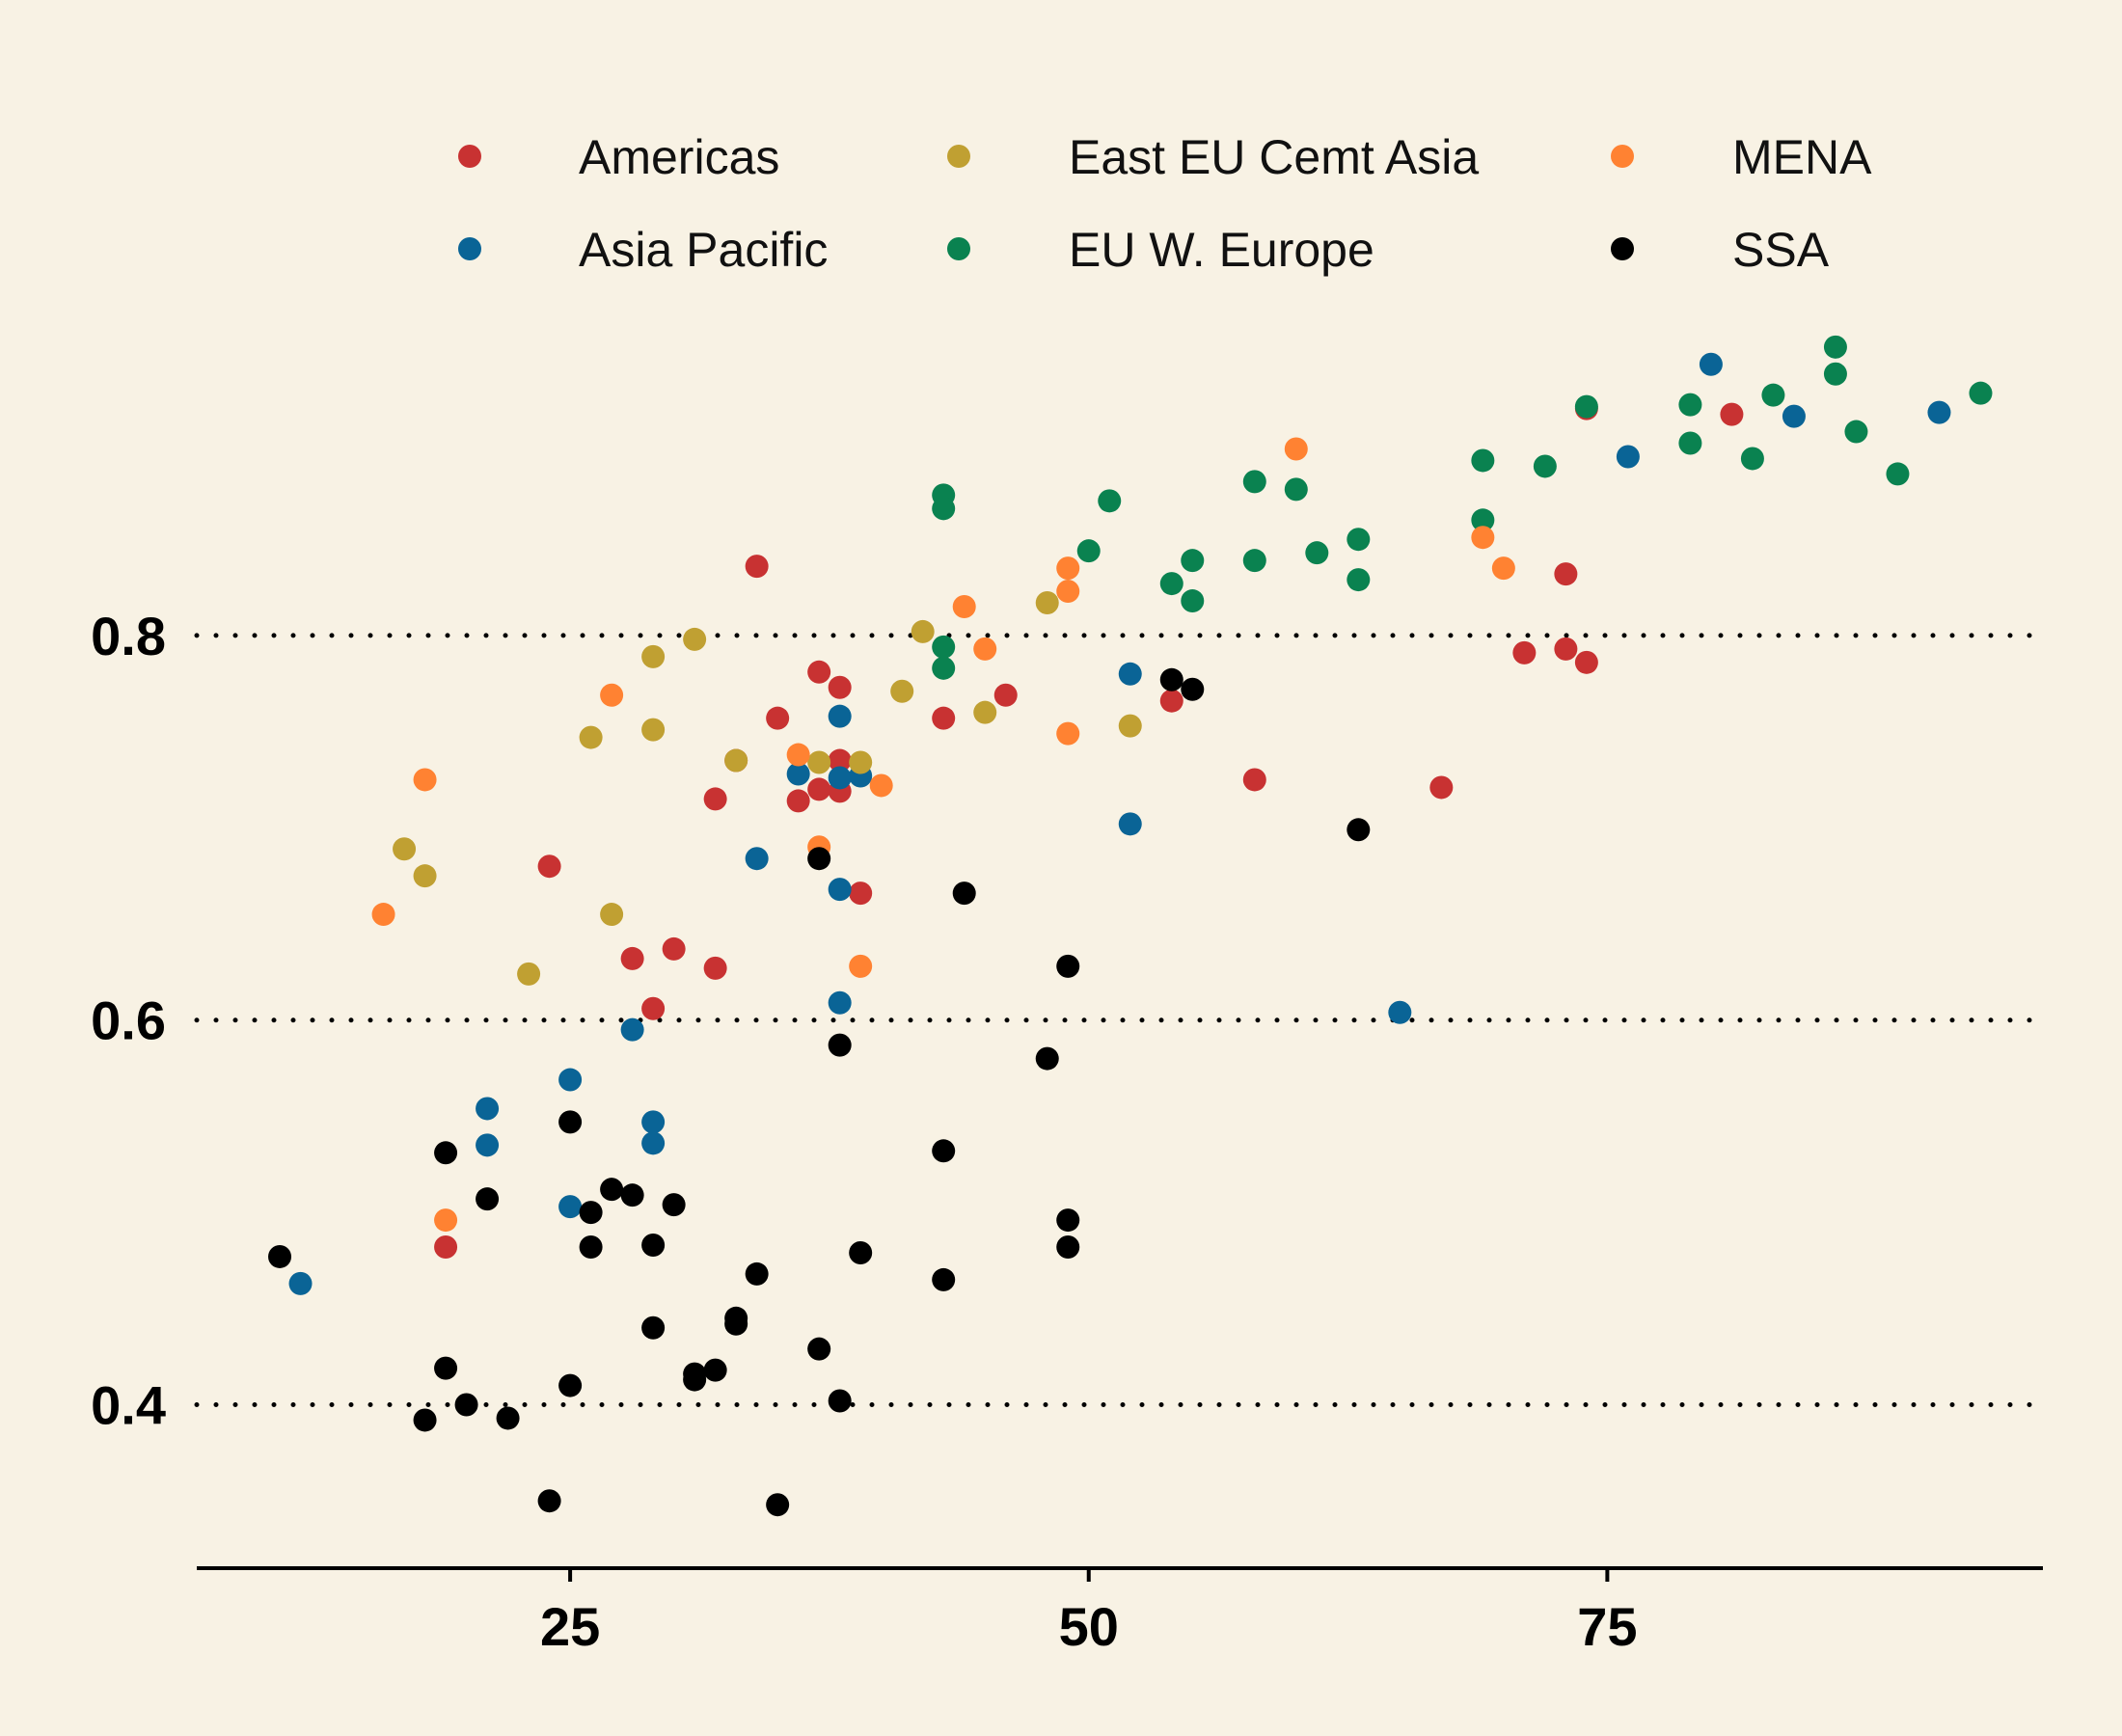  I want to click on y-tick-label: 0.6, so click(129, 1020).